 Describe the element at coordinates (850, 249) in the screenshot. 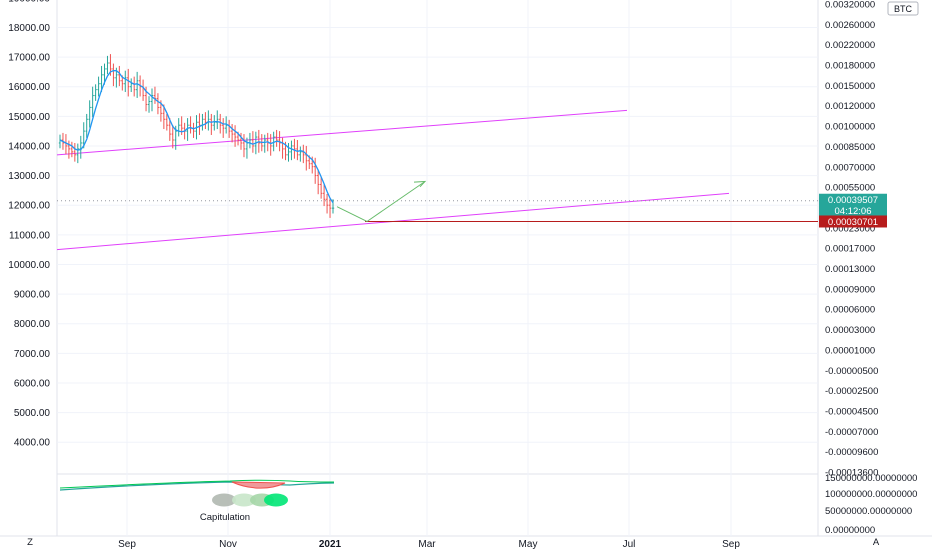

I see `right-tick-label: 0.00017000` at that location.